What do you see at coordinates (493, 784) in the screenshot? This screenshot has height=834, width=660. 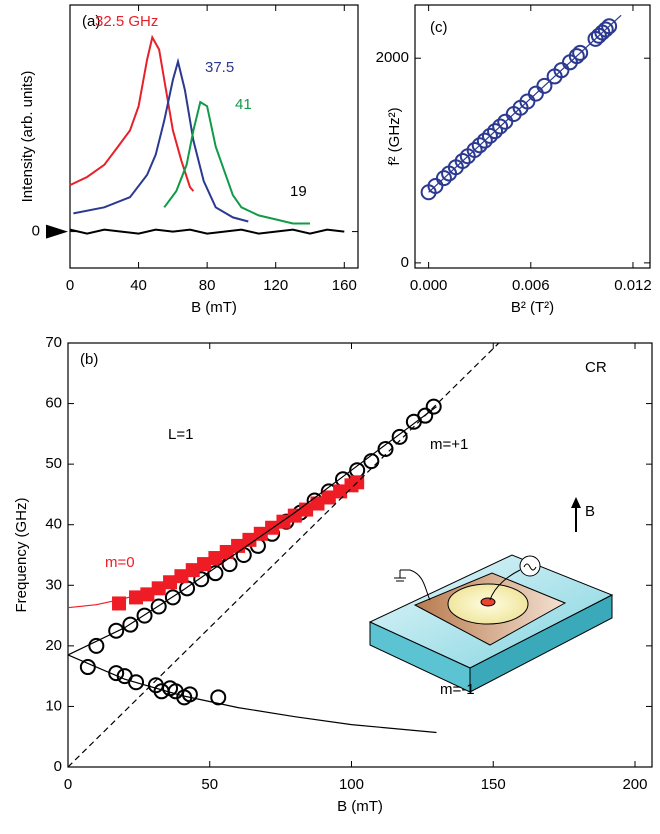 I see `x-tick-label: 150` at bounding box center [493, 784].